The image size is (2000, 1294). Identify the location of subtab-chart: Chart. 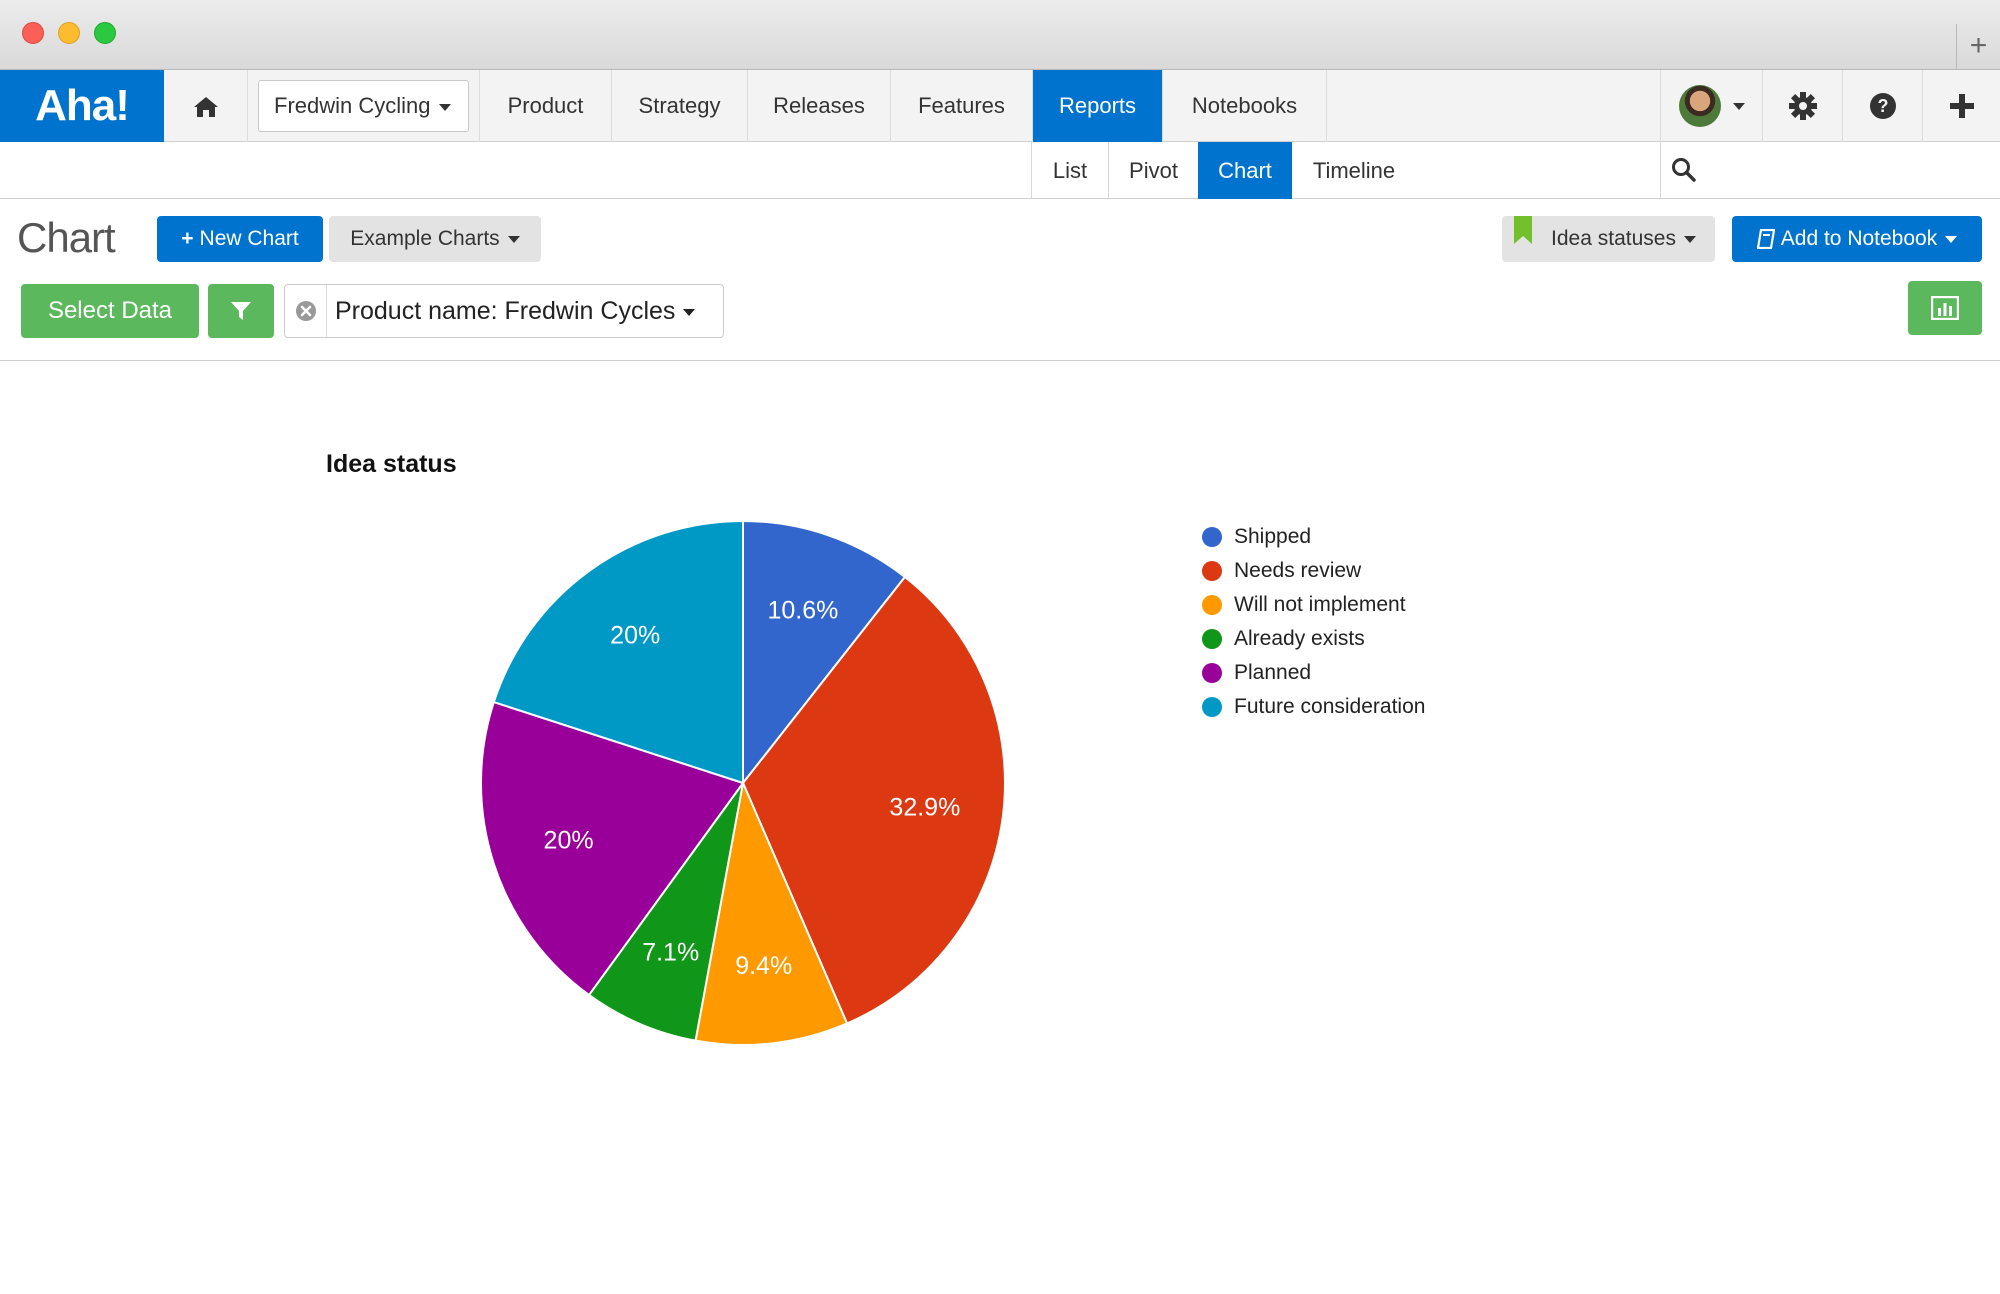
(1245, 170).